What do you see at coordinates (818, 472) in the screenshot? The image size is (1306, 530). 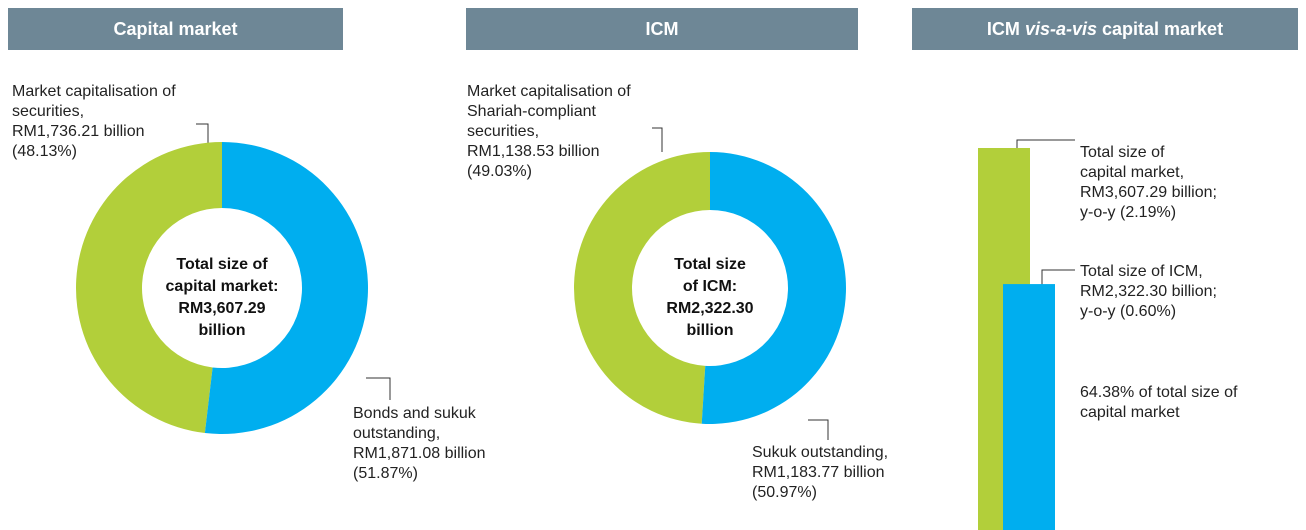 I see `amount: RM1,183.77 billion` at bounding box center [818, 472].